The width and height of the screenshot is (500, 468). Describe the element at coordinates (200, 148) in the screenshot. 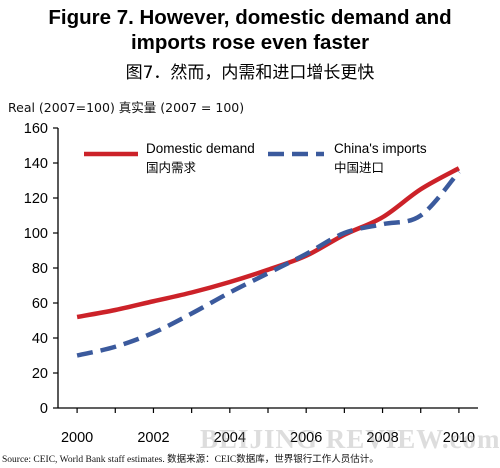

I see `legend-label-domestic-demand: Domestic demand` at that location.